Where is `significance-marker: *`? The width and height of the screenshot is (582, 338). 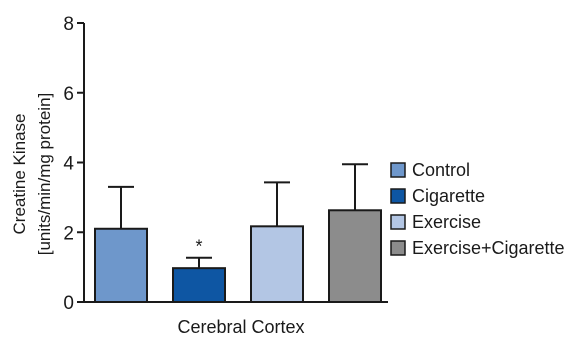 significance-marker: * is located at coordinates (198, 247).